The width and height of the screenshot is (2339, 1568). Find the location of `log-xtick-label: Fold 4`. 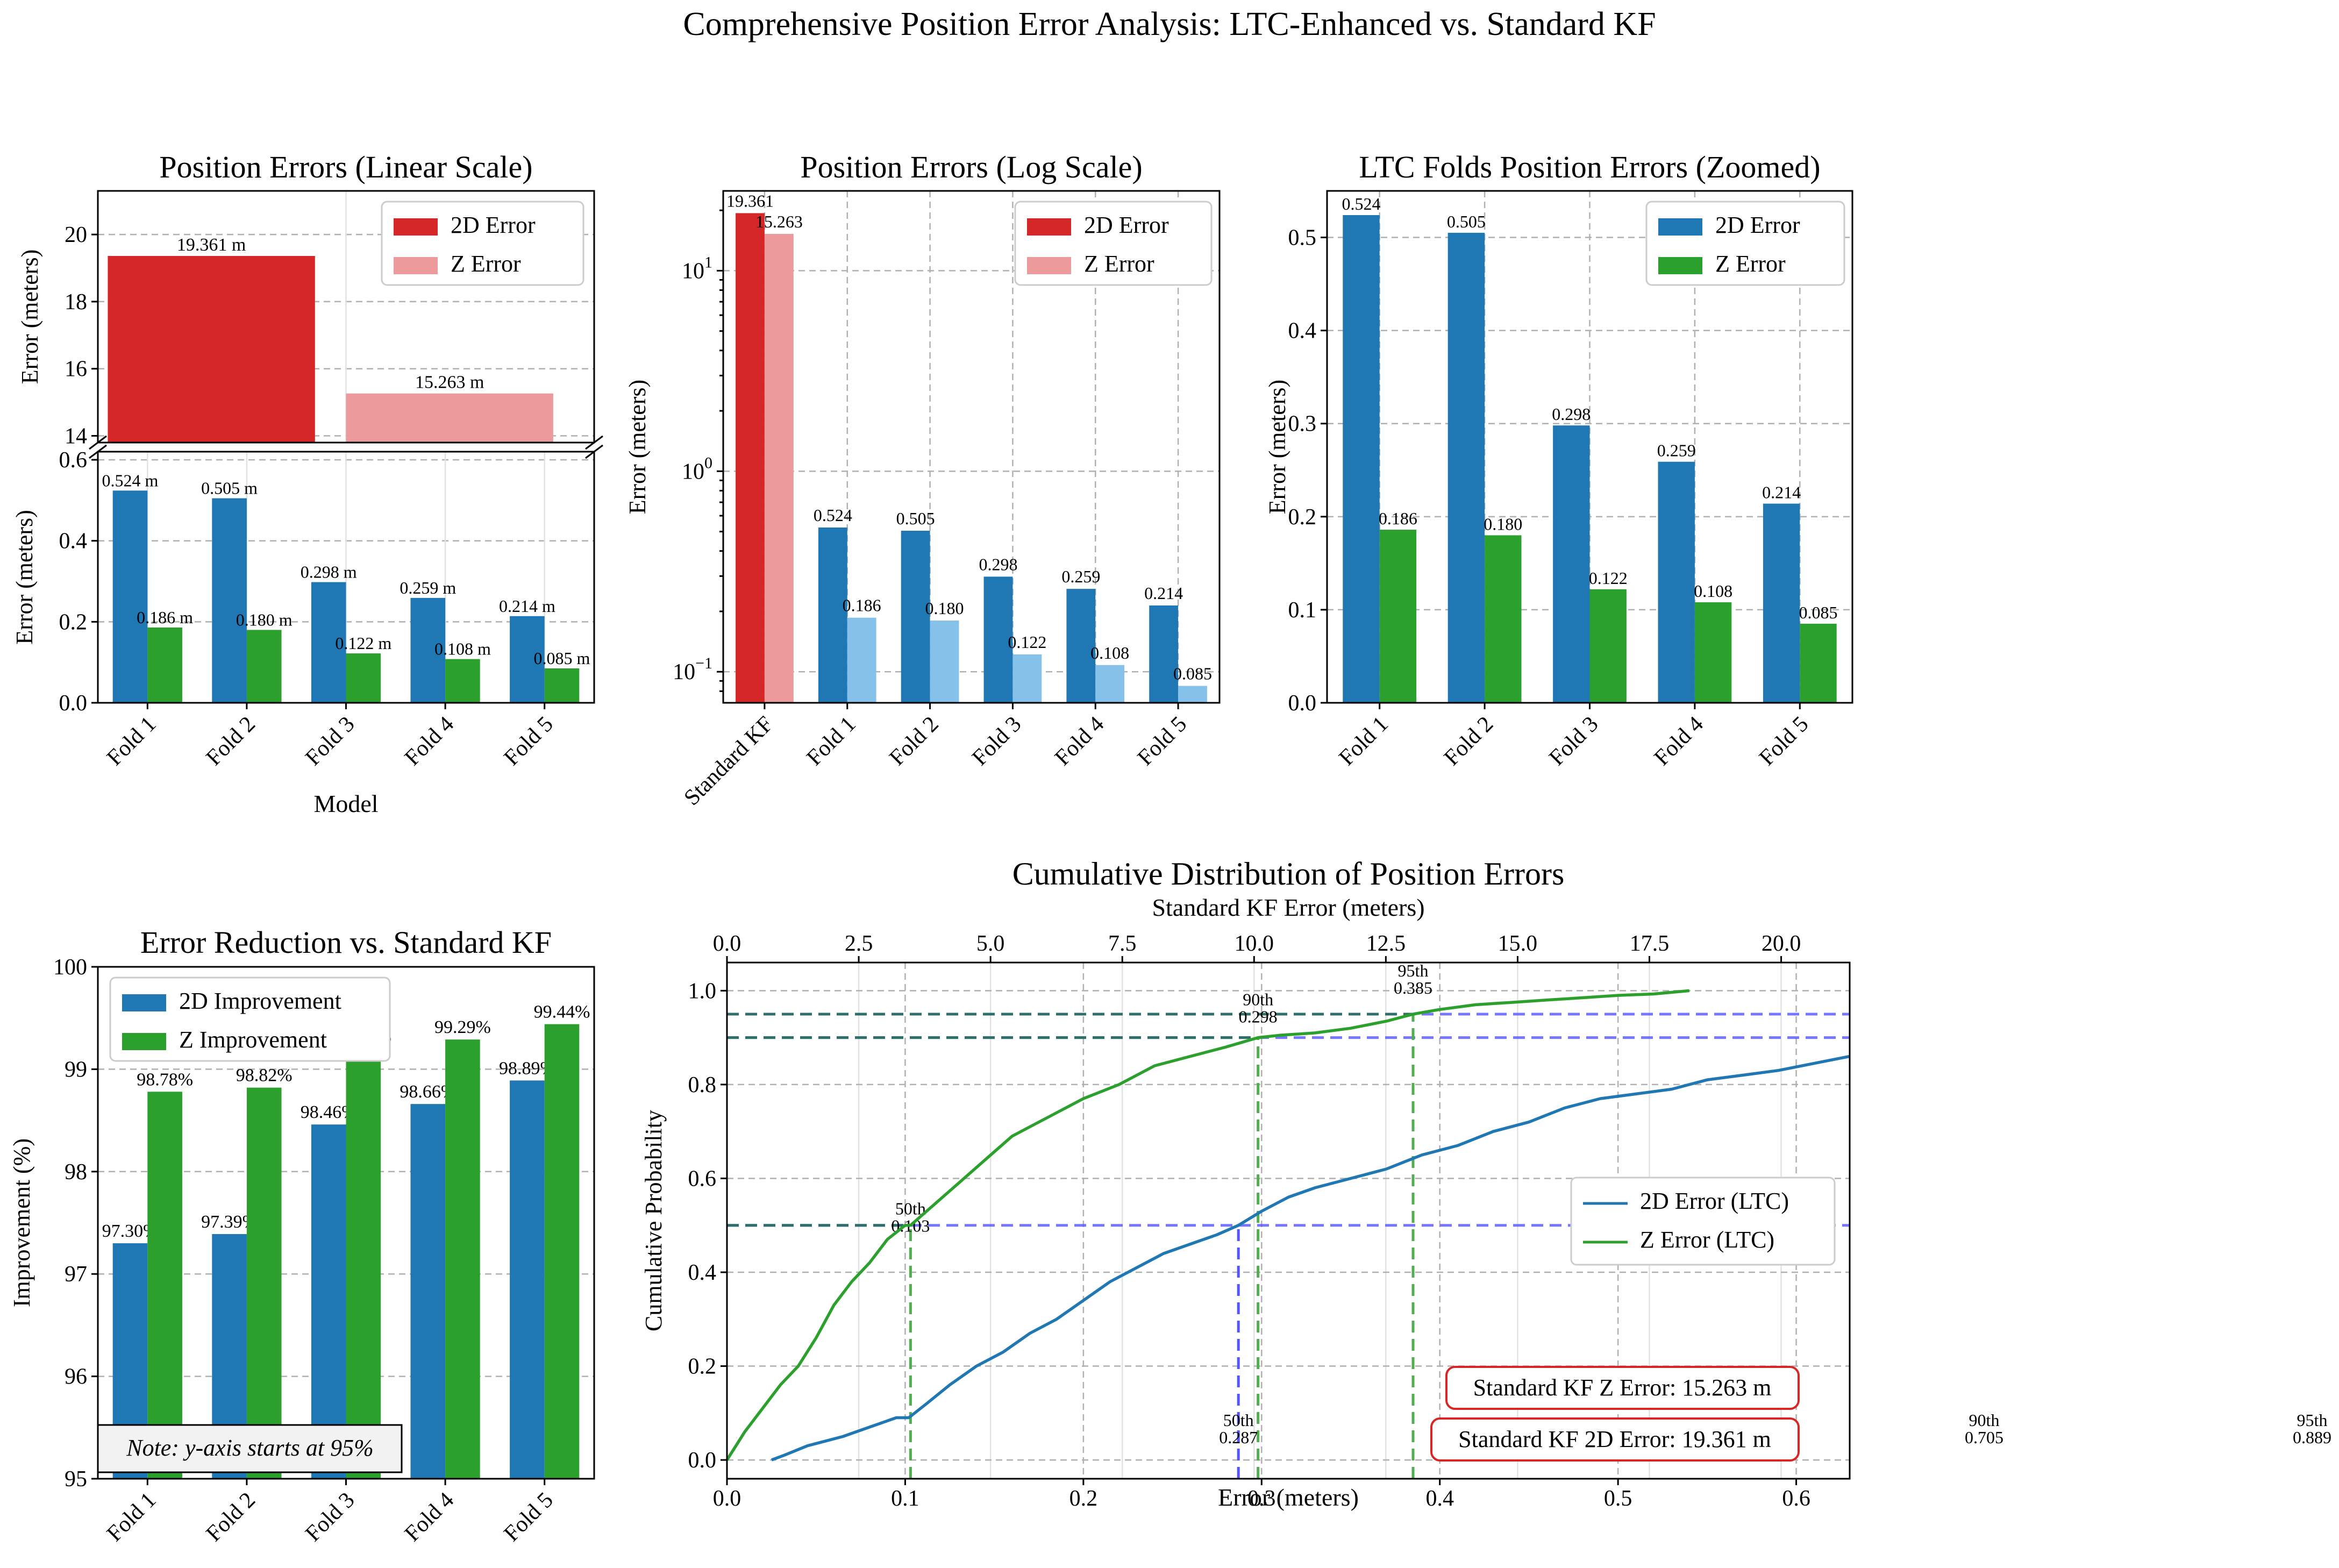

log-xtick-label: Fold 4 is located at coordinates (1079, 742).